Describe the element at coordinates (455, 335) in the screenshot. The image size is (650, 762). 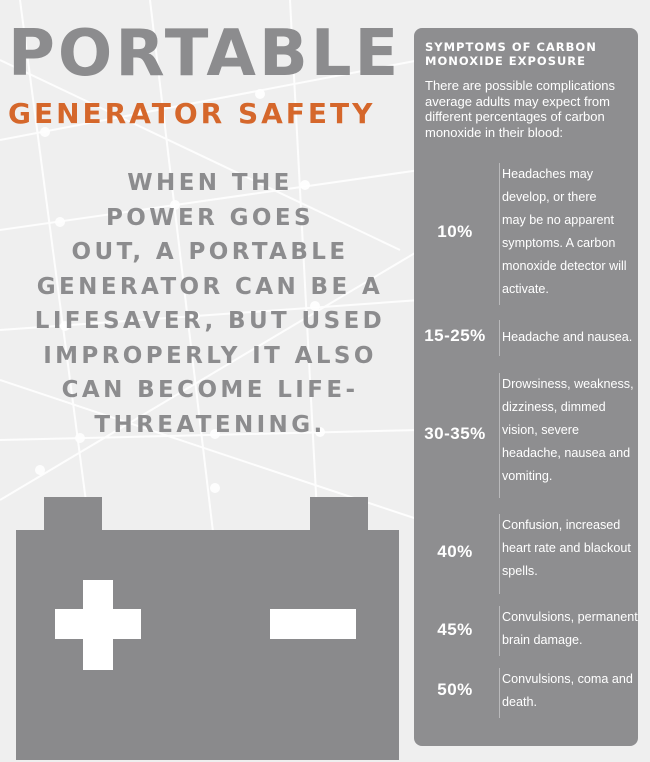
I see `symptom-level-percent: 15-25%` at that location.